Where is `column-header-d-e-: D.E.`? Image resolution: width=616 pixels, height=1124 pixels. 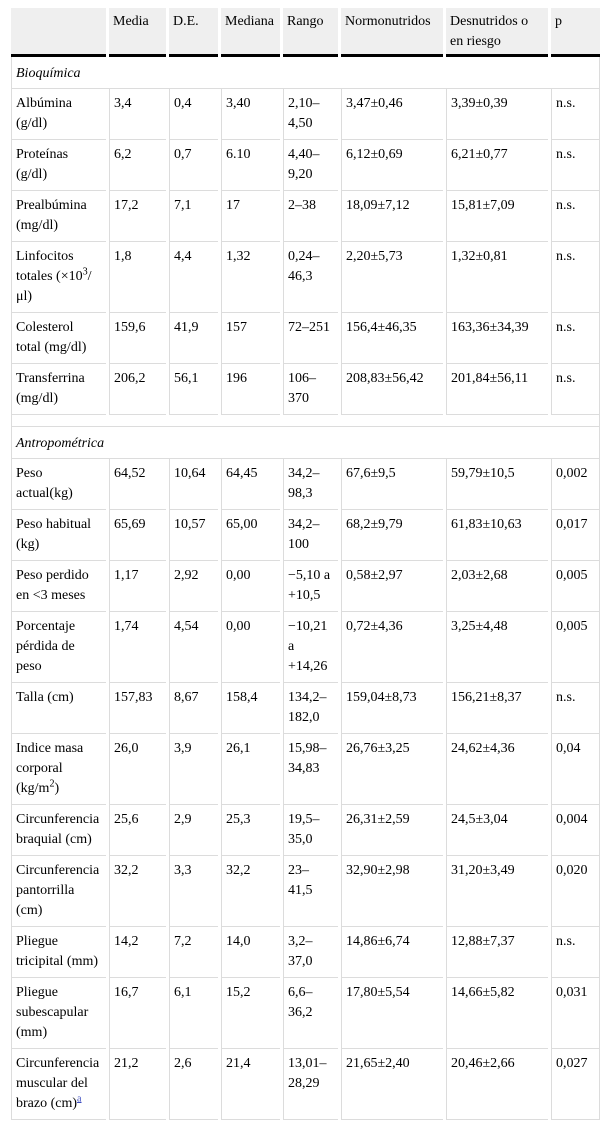
column-header-d-e-: D.E. is located at coordinates (193, 32).